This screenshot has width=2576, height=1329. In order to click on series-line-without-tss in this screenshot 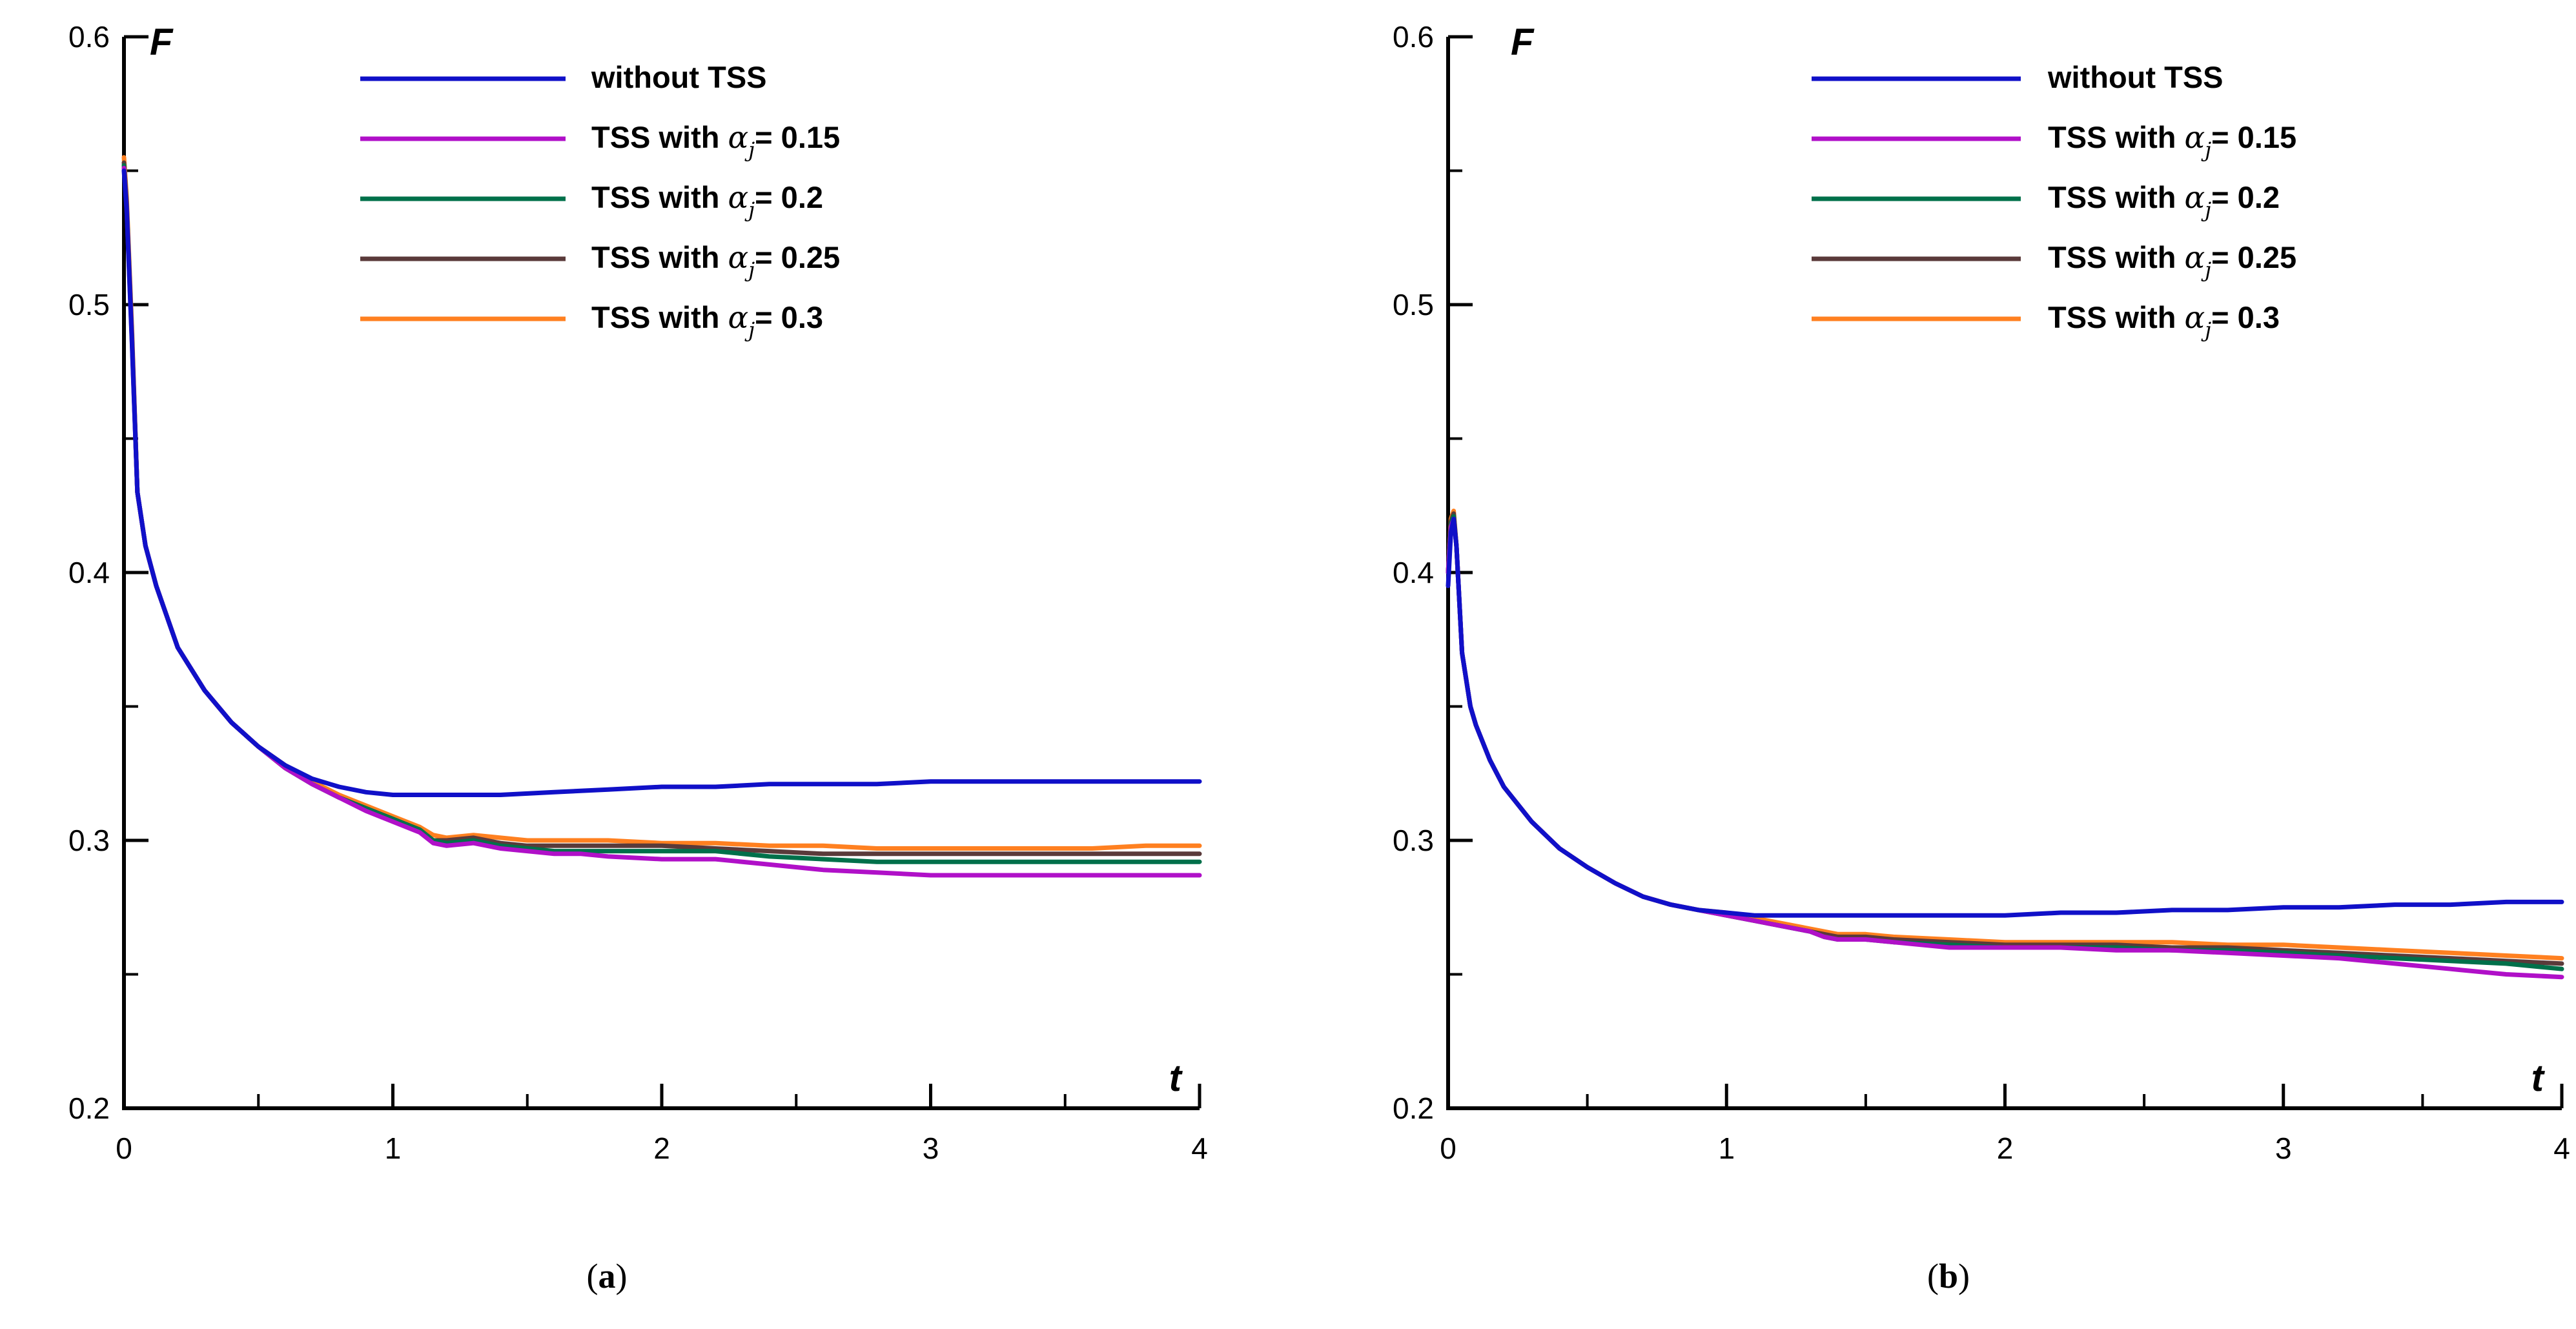, I will do `click(2005, 717)`.